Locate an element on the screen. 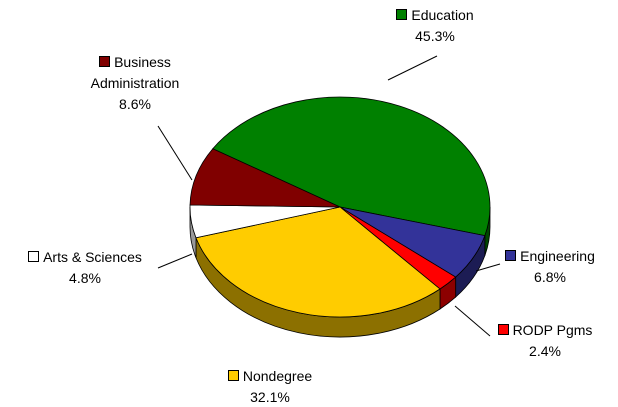 Image resolution: width=618 pixels, height=407 pixels. legend-entry: Arts & Sciences is located at coordinates (85, 257).